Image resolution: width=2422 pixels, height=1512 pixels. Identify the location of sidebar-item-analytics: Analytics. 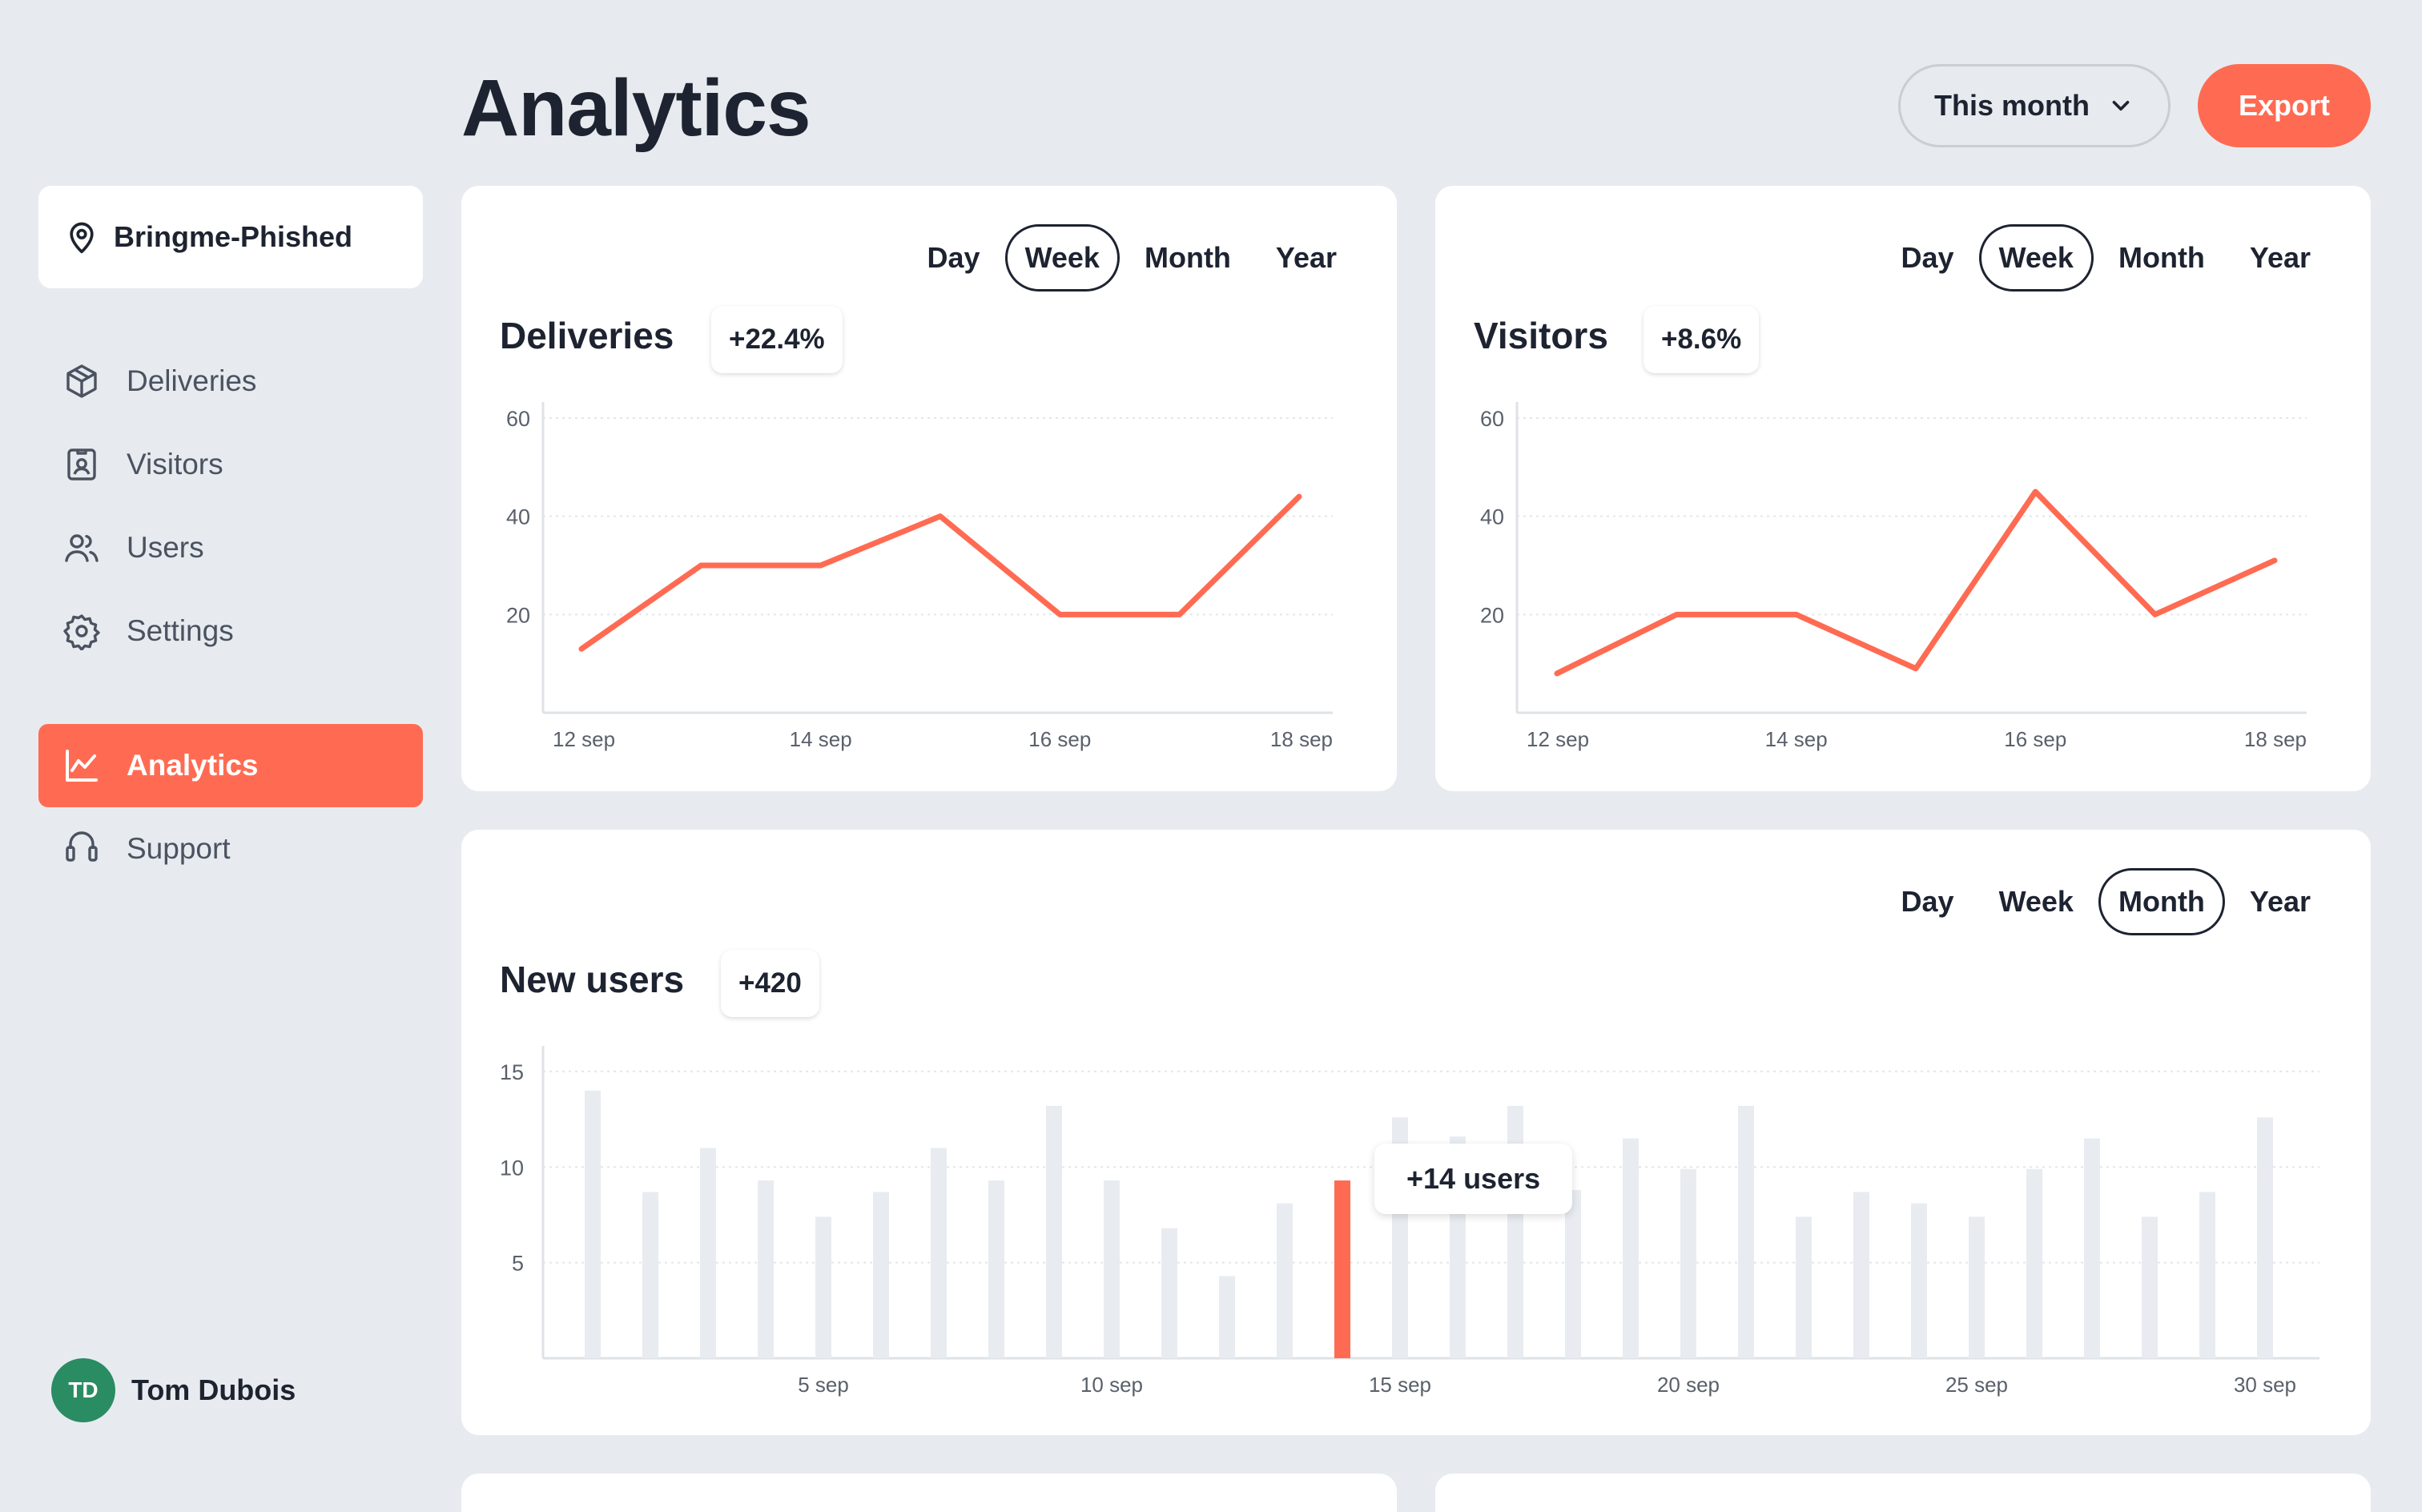
(231, 765).